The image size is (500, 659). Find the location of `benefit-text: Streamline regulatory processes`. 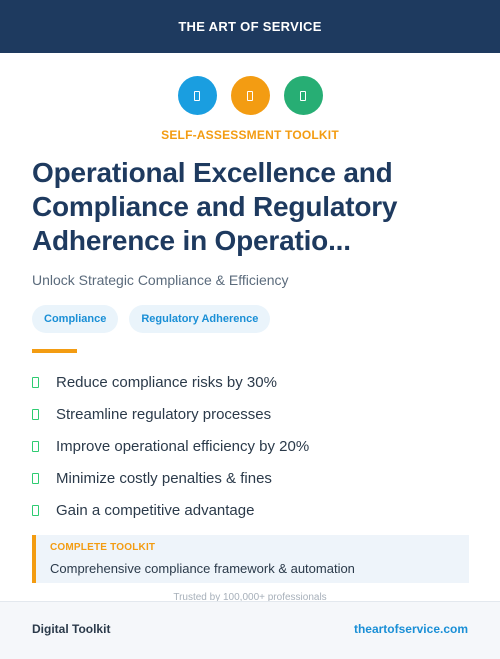

benefit-text: Streamline regulatory processes is located at coordinates (164, 414).